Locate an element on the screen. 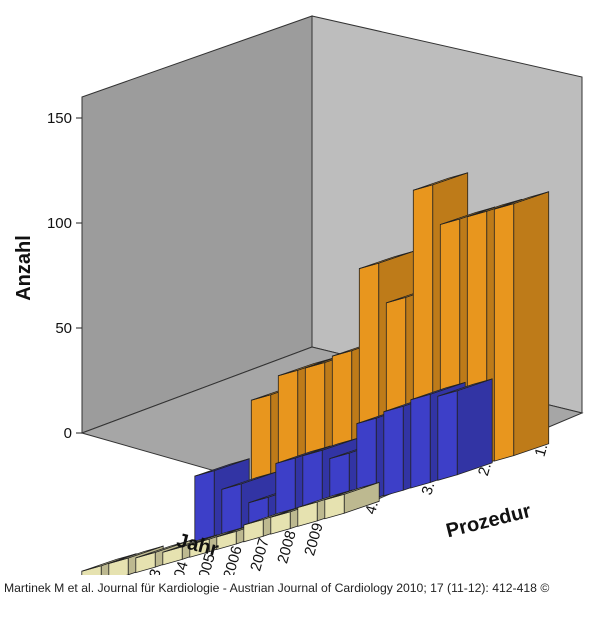  y-tick-label: 150 is located at coordinates (59, 118).